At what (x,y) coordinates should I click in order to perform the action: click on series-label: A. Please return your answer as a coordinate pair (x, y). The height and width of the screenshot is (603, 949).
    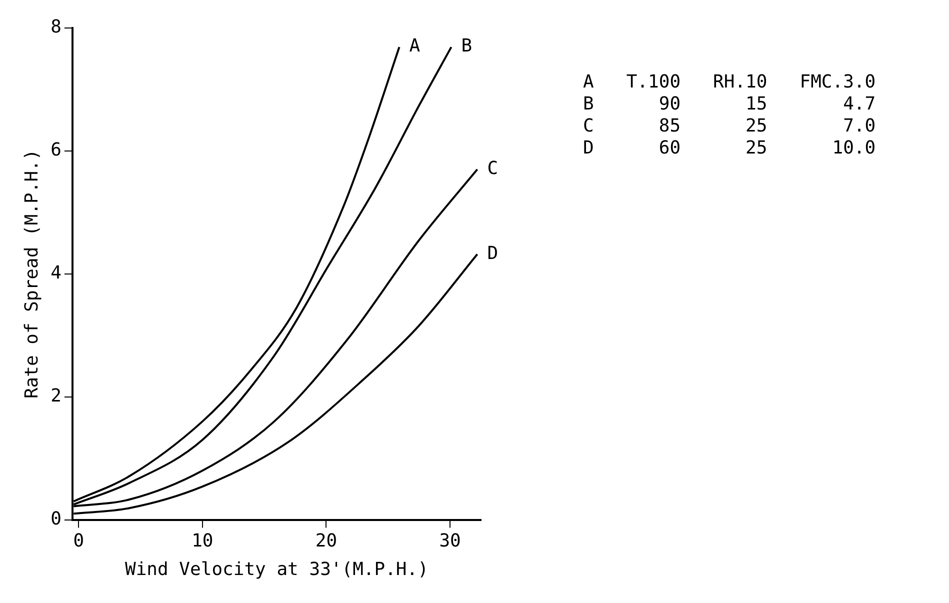
    Looking at the image, I should click on (414, 46).